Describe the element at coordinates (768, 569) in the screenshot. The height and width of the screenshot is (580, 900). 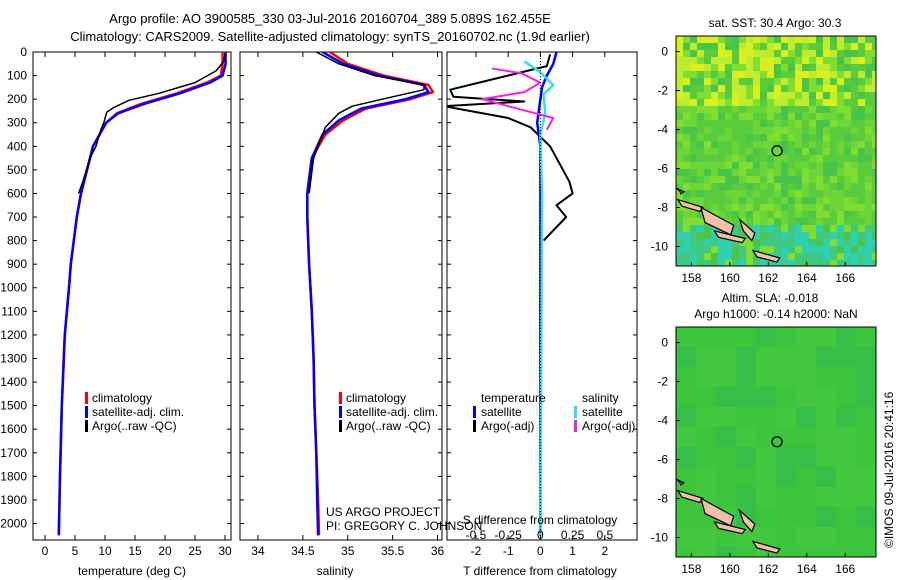
I see `x-tick-label: 162` at that location.